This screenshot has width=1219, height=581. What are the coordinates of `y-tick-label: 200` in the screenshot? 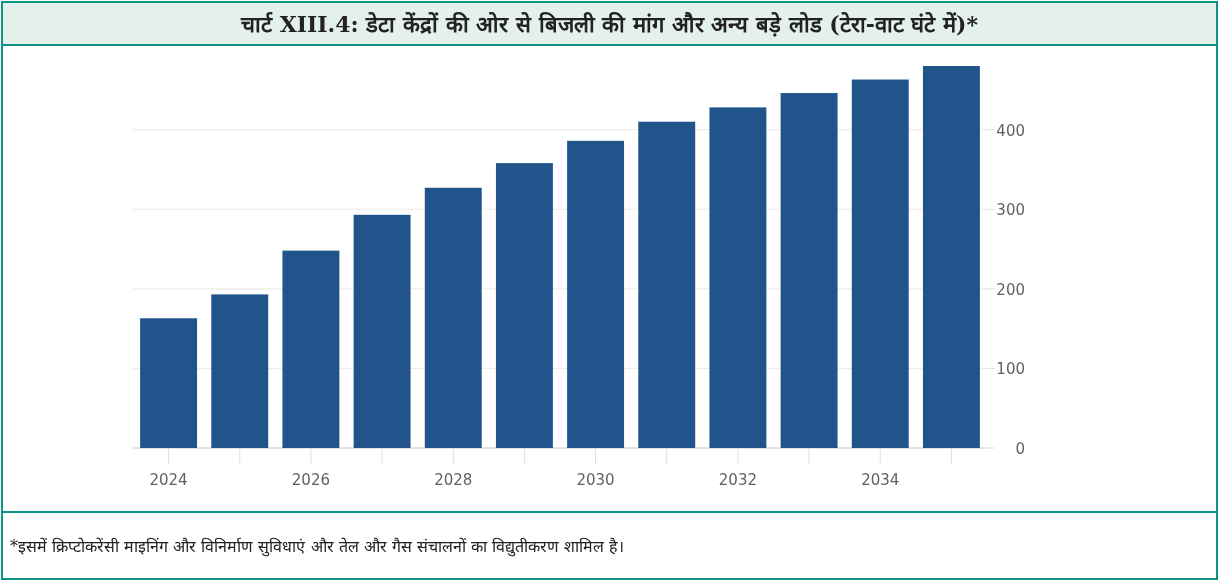 It's located at (1010, 289).